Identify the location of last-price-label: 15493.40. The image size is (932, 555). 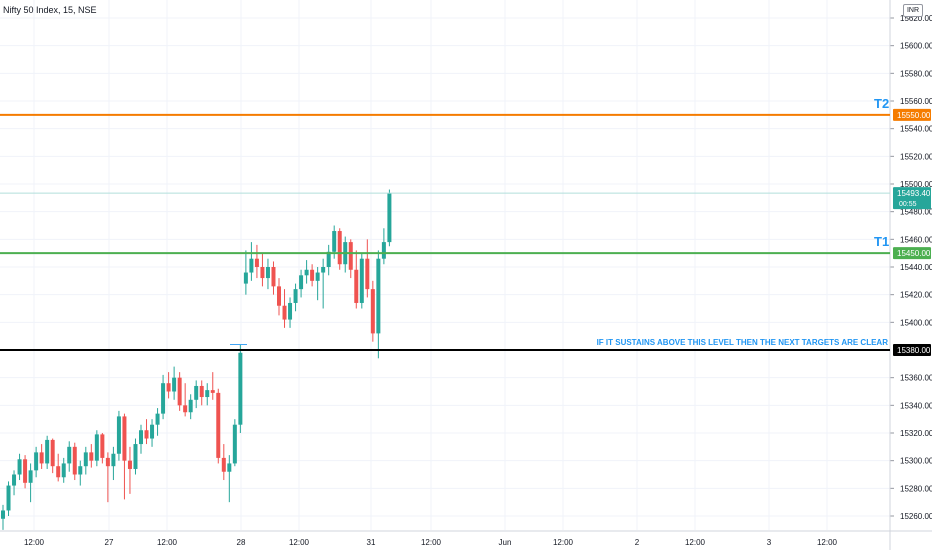
(914, 193).